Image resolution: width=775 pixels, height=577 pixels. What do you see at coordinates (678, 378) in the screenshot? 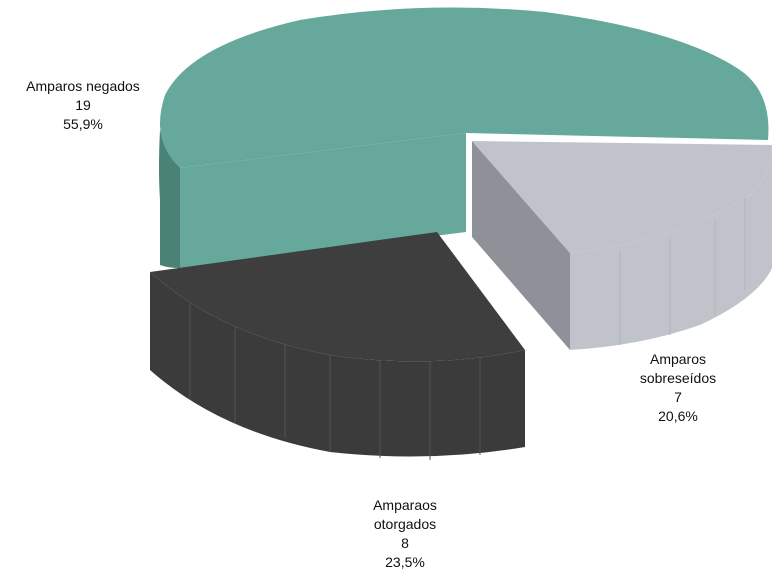
I see `label-sobreseidos-name-2: sobreseídos` at bounding box center [678, 378].